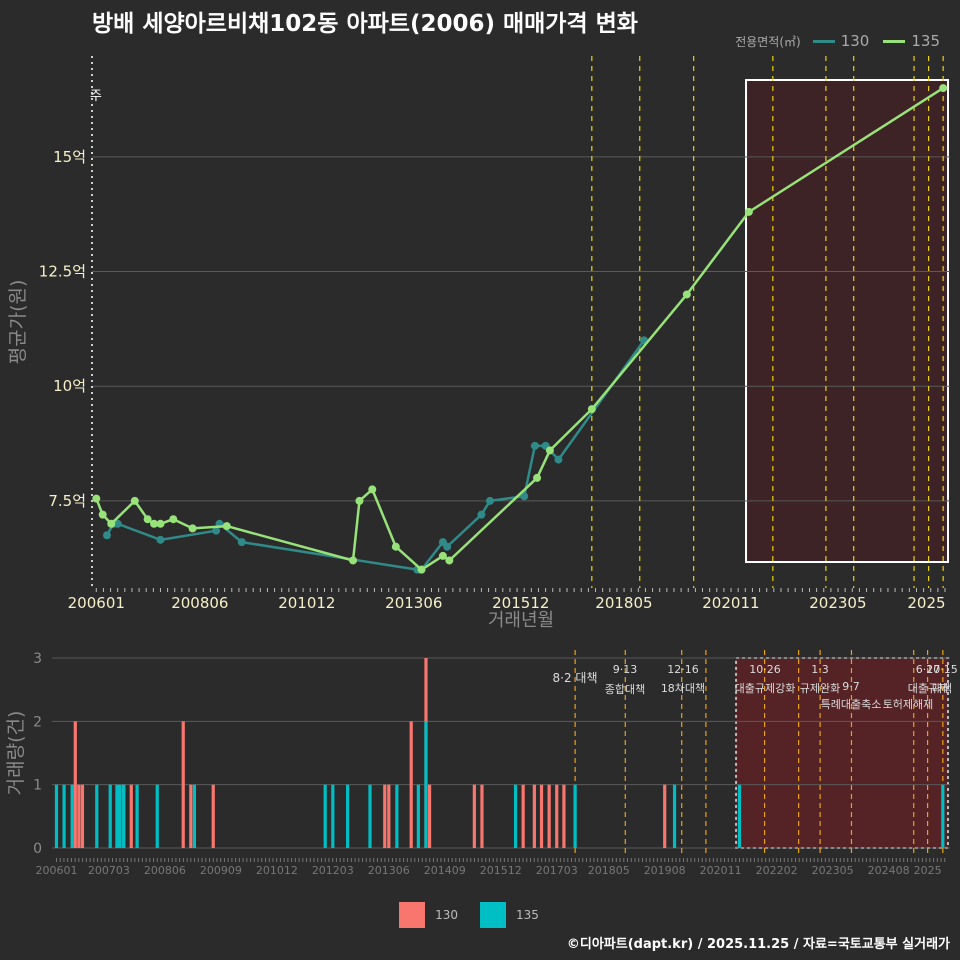 The image size is (960, 960). I want to click on policy-annotation-text: 대출규제, so click(928, 688).